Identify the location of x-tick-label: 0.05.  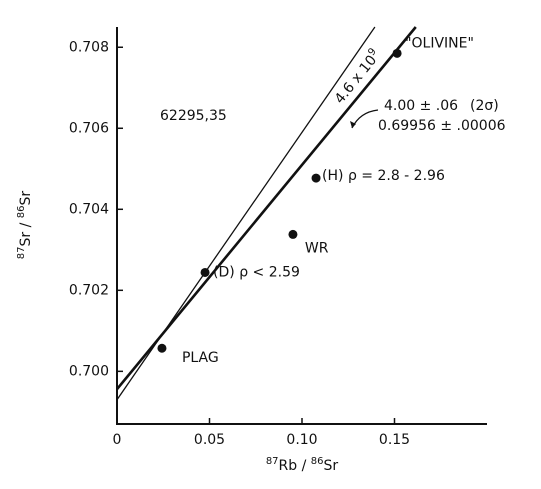
(209, 440).